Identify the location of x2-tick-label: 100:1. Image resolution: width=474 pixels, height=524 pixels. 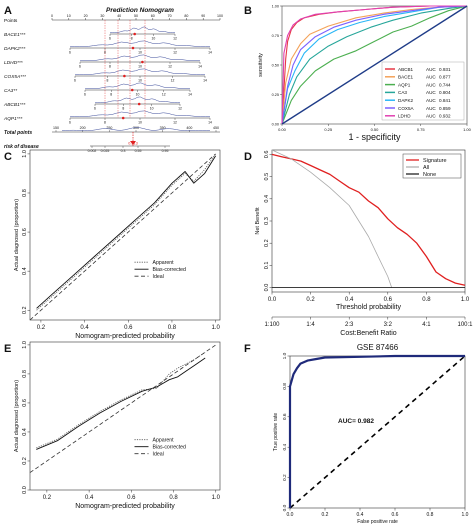
(465, 325).